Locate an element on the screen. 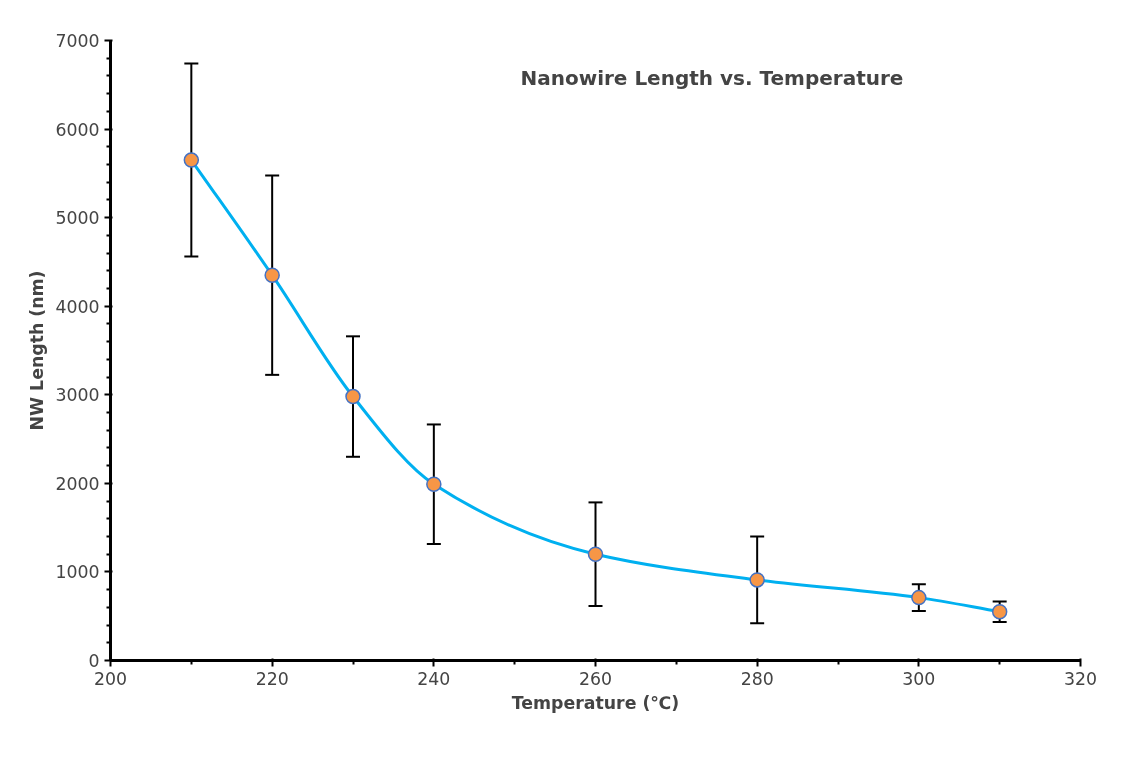 The image size is (1132, 778). x-tick-label: 280 is located at coordinates (757, 678).